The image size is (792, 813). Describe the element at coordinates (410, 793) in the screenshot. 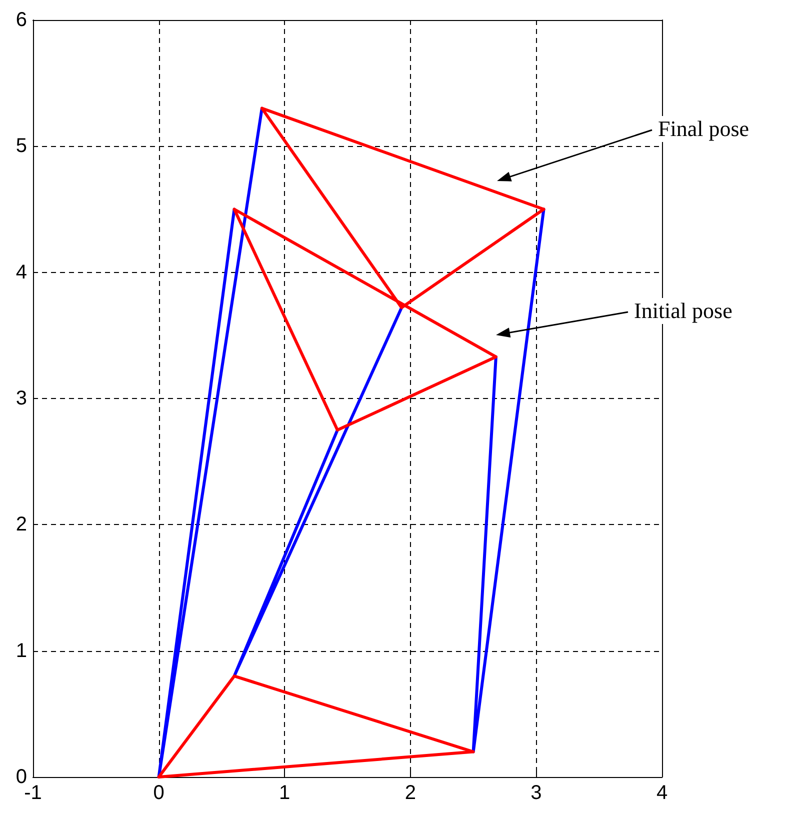

I see `x-tick-label: 2` at that location.